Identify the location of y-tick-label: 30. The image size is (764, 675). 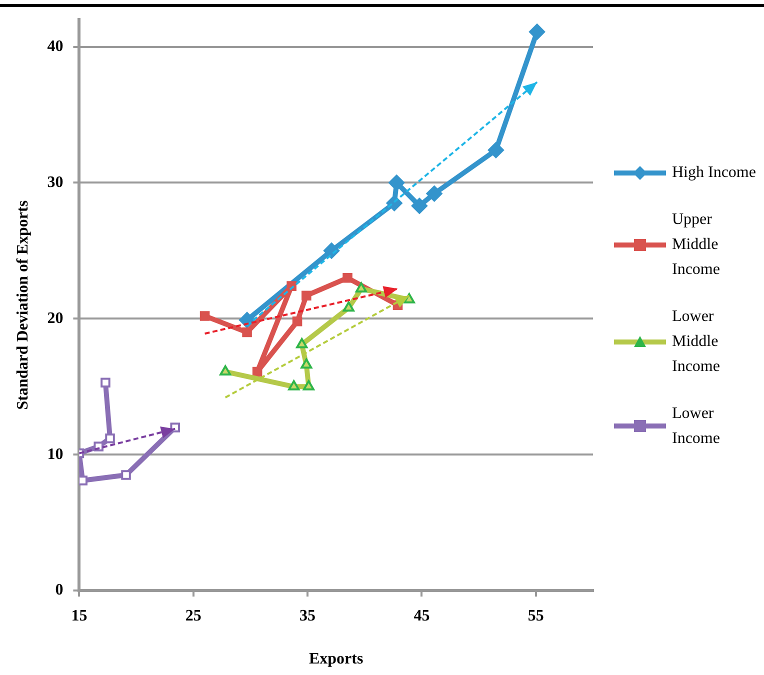
(55, 182).